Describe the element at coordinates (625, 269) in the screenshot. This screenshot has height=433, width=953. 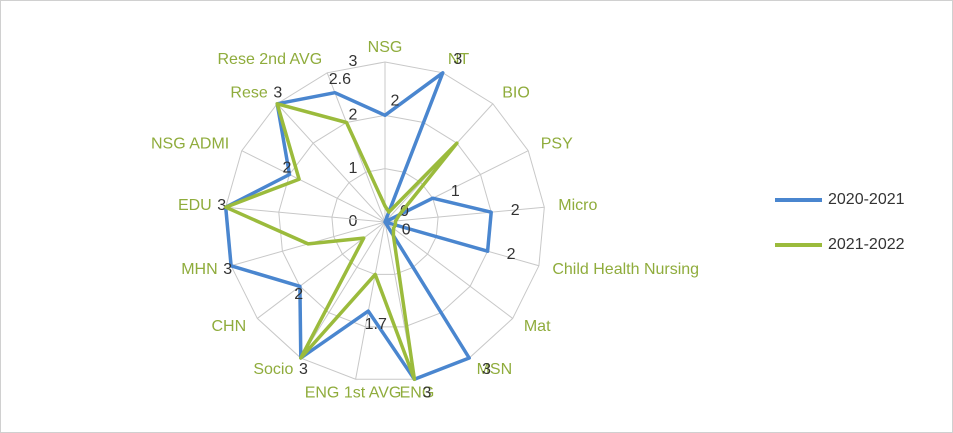
I see `category-label: Child Health Nursing` at that location.